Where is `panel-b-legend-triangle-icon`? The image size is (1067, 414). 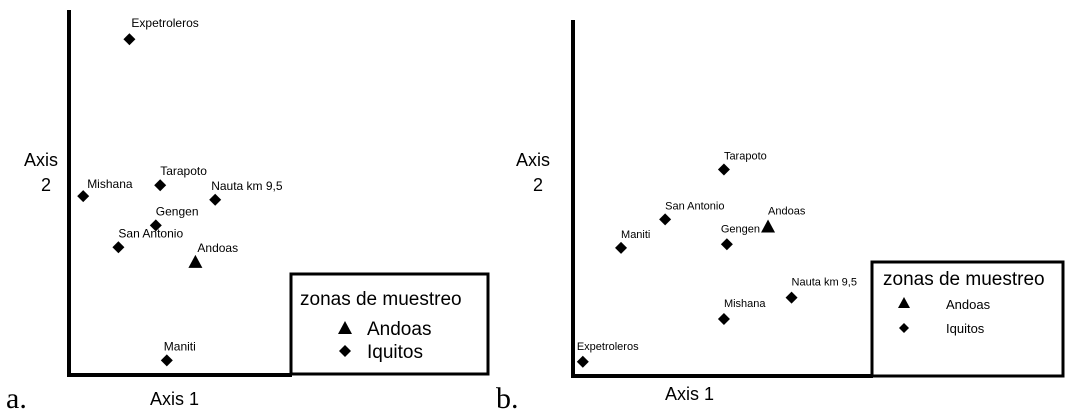
panel-b-legend-triangle-icon is located at coordinates (904, 302).